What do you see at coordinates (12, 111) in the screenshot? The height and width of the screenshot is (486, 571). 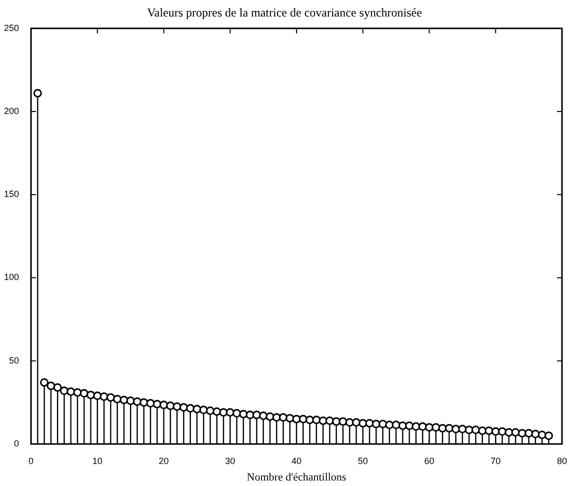 I see `y-tick-label: 200` at bounding box center [12, 111].